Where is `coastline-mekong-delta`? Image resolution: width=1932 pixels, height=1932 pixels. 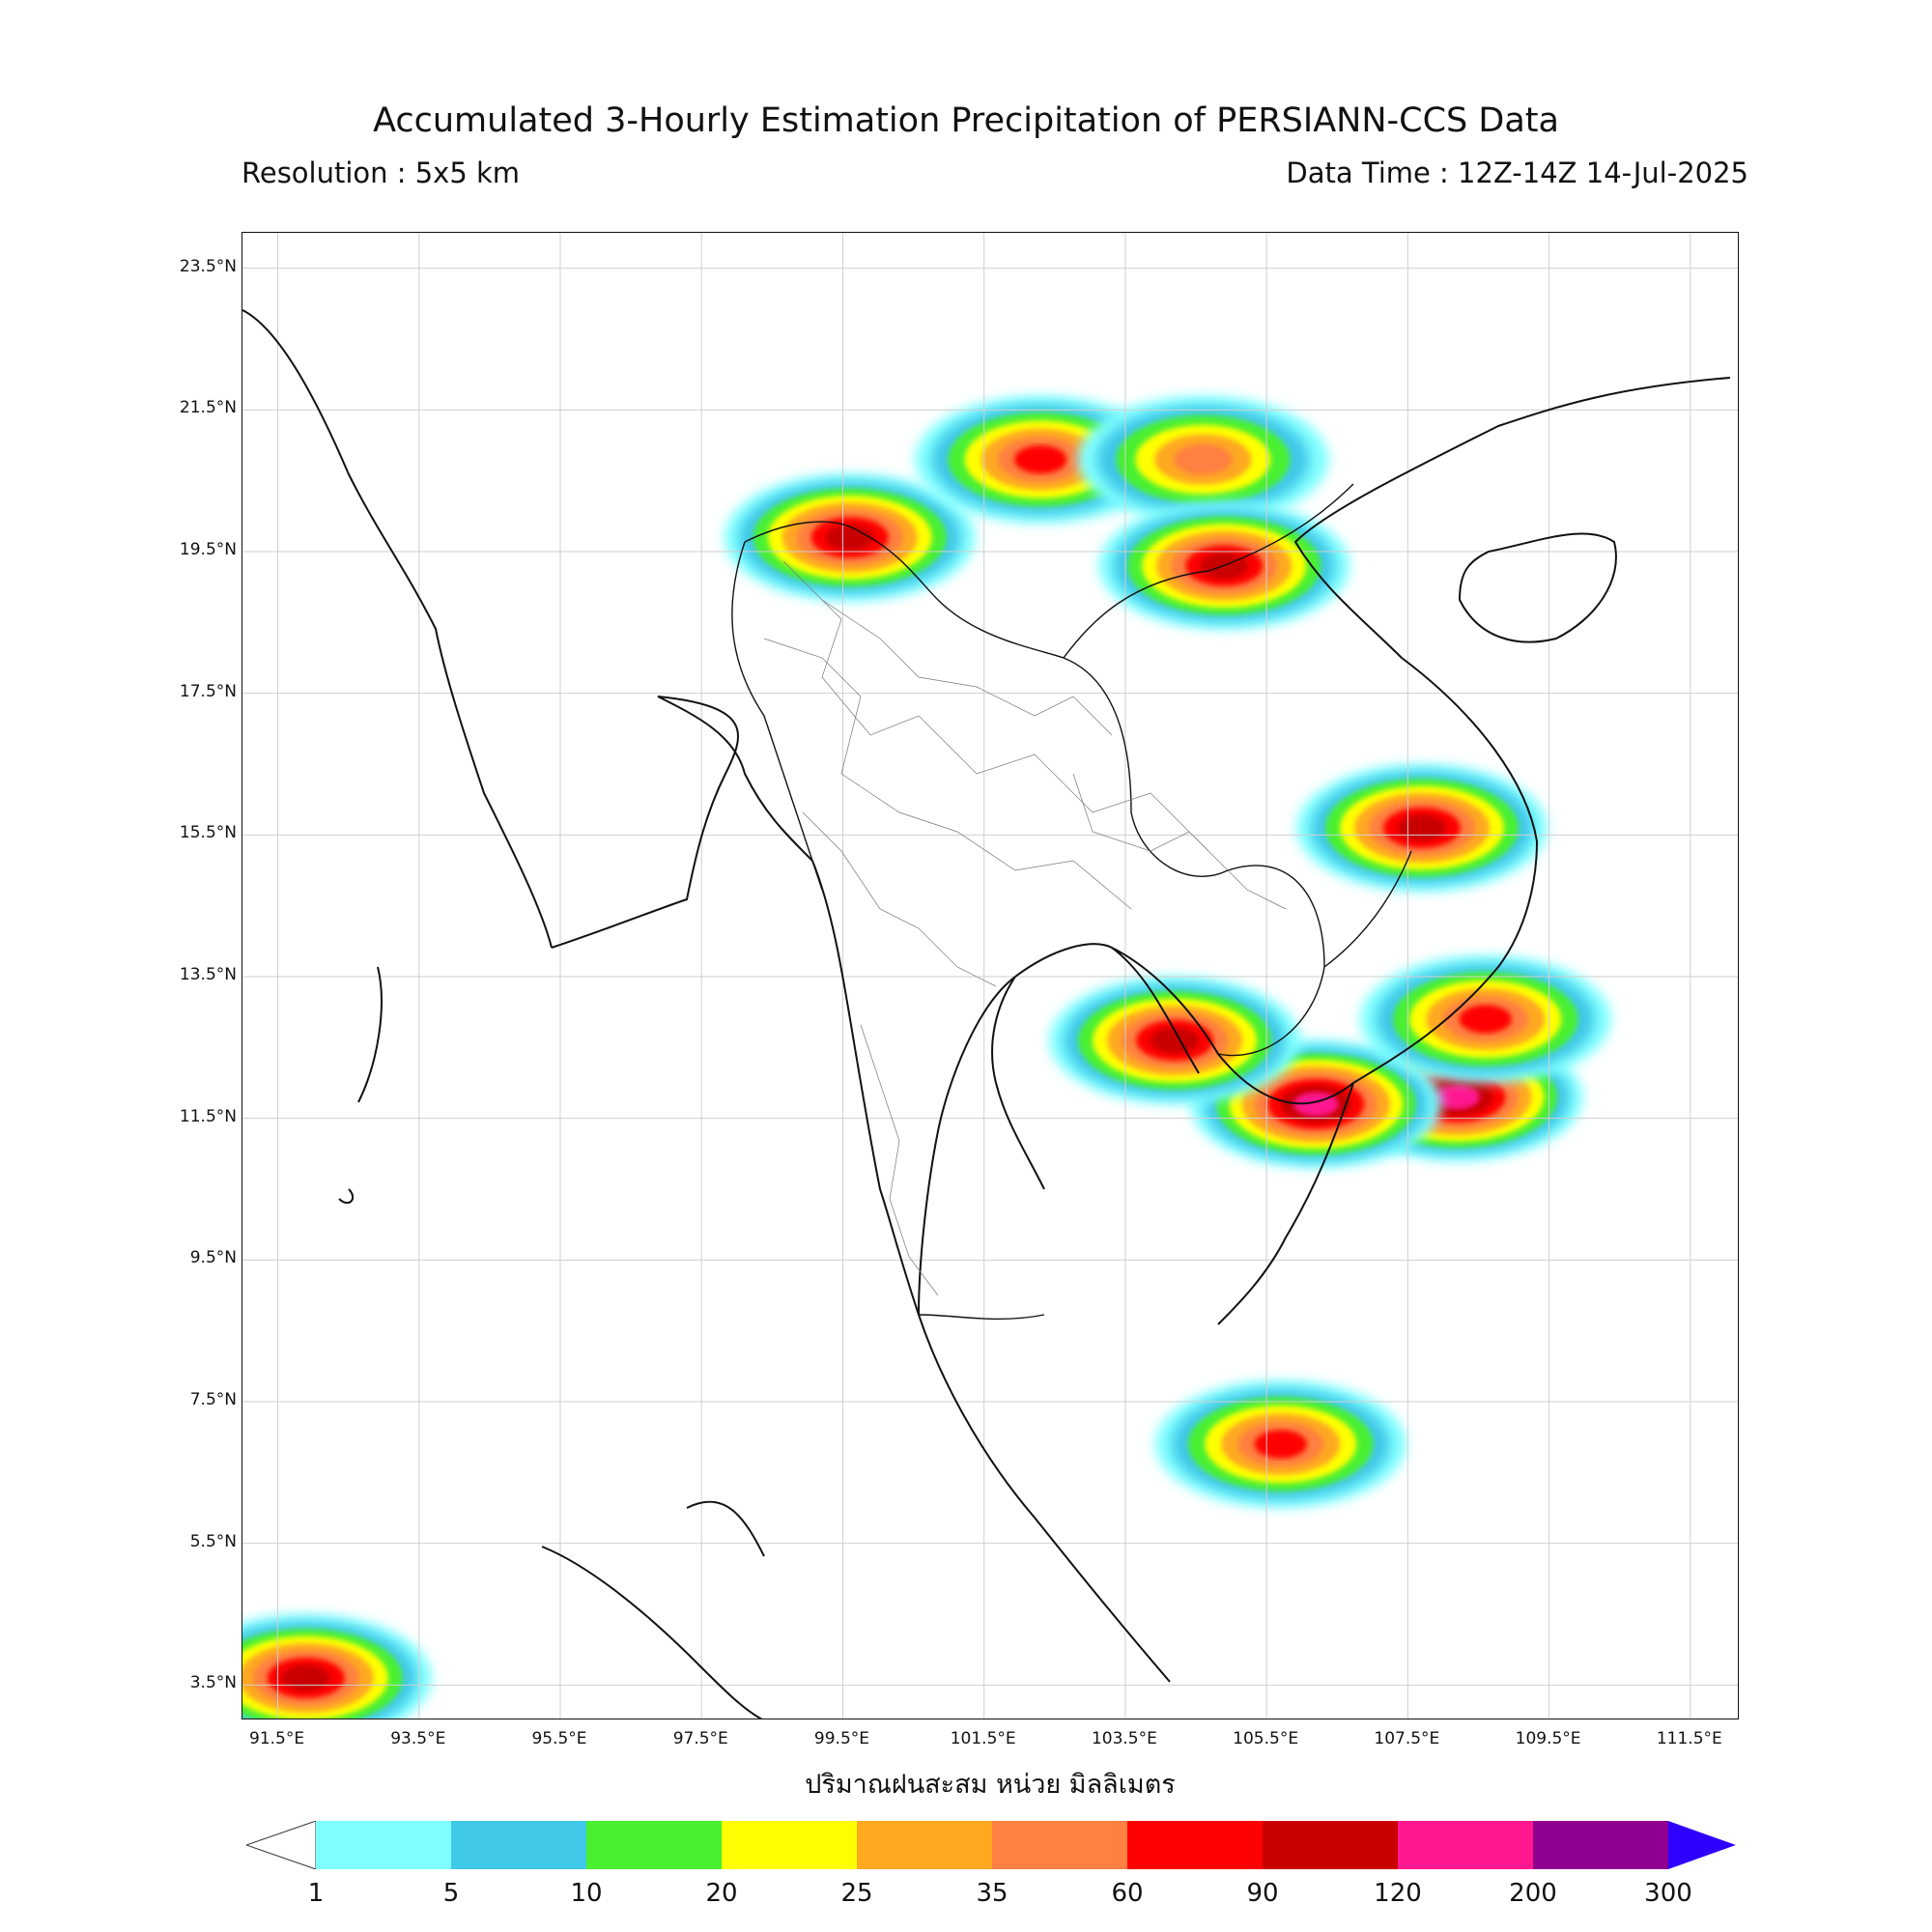
coastline-mekong-delta is located at coordinates (1285, 1203).